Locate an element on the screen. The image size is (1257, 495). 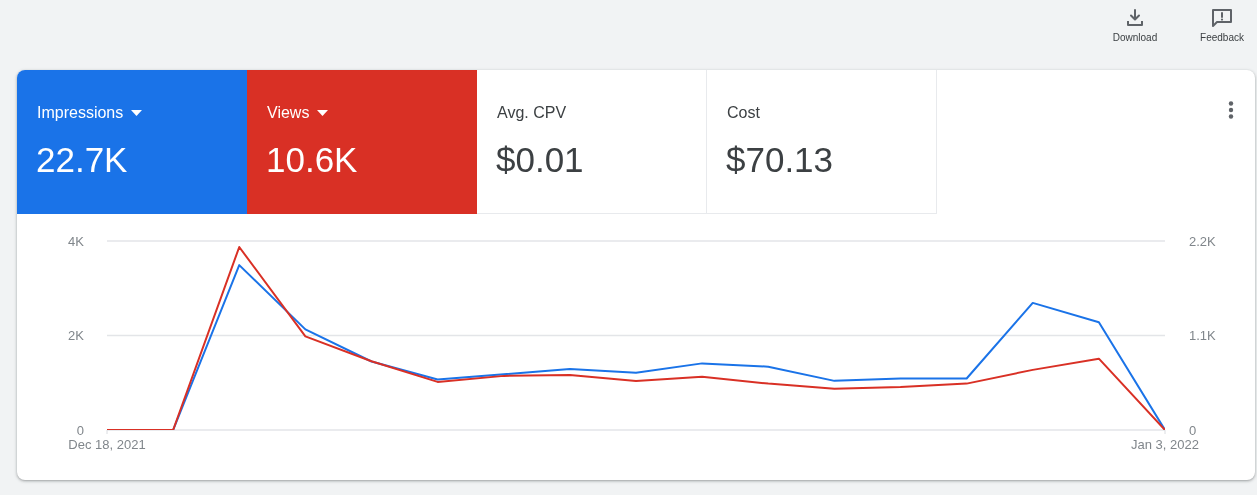
category-label: Impressions is located at coordinates (80, 113).